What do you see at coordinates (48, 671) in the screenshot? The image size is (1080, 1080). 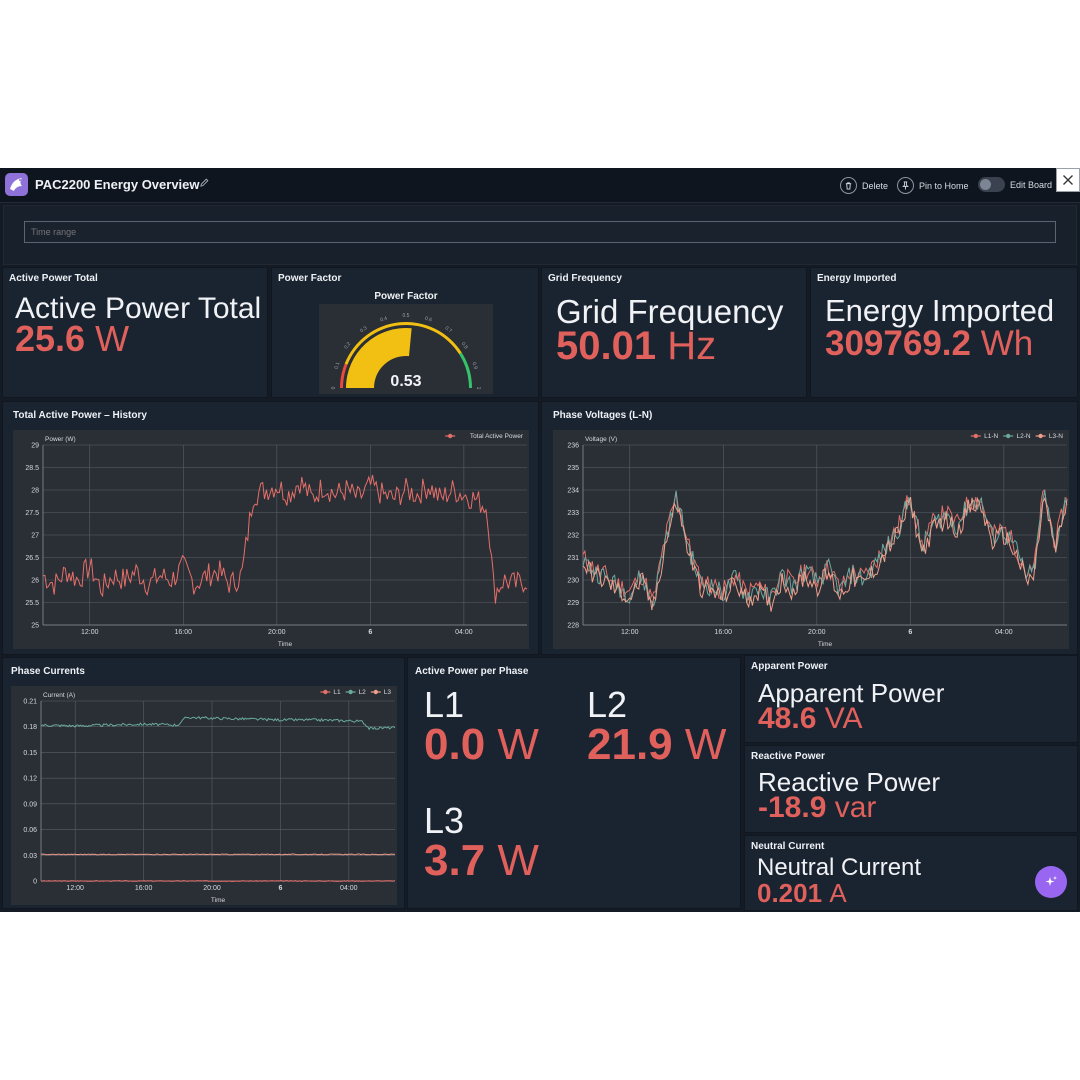 I see `panel-title: Phase Currents` at bounding box center [48, 671].